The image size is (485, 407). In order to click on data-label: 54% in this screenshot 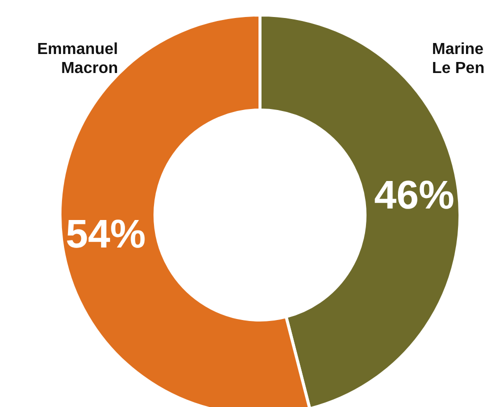, I will do `click(106, 234)`.